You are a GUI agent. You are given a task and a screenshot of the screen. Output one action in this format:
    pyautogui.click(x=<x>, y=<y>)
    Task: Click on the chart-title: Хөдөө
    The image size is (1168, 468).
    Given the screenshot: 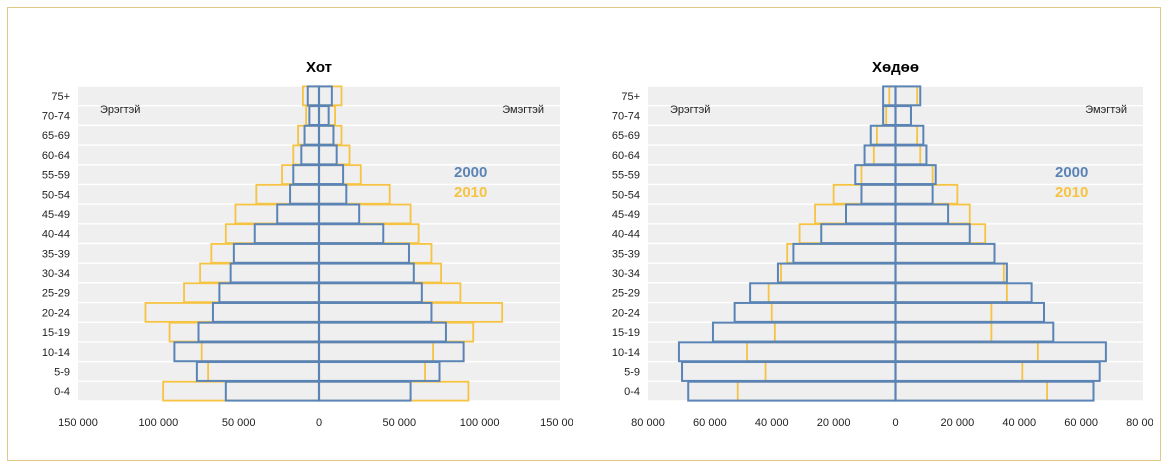 What is the action you would take?
    pyautogui.click(x=895, y=67)
    